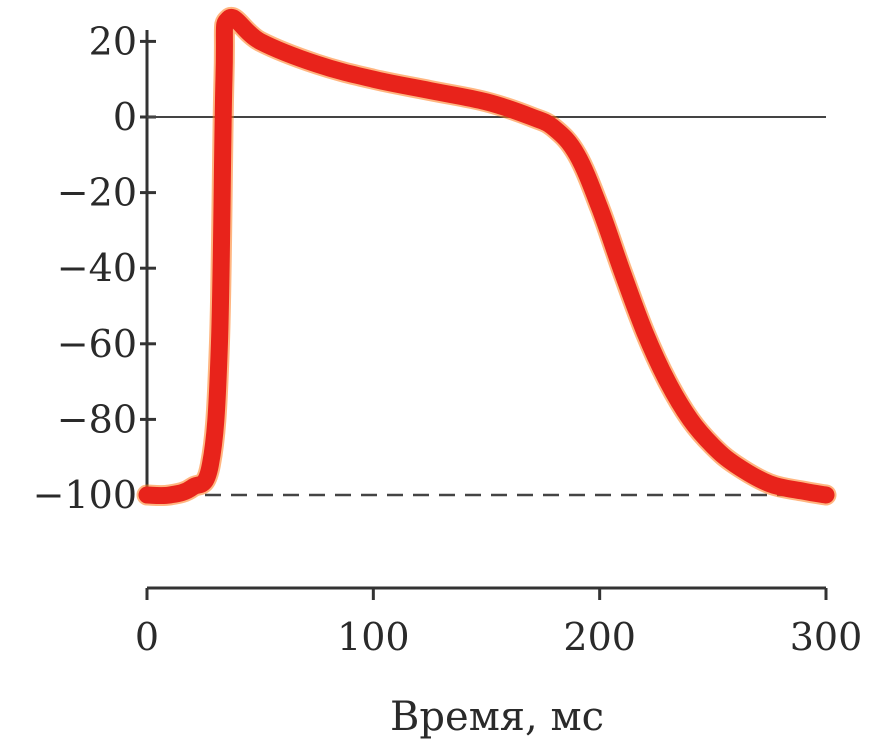 The image size is (877, 748). Describe the element at coordinates (147, 637) in the screenshot. I see `x-tick-label: 0` at that location.